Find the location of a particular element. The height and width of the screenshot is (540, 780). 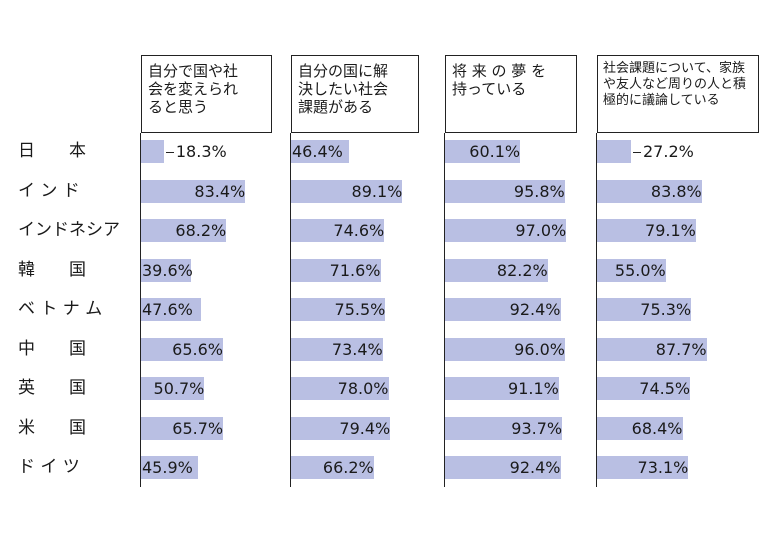

country-label: イ ン ド is located at coordinates (49, 190).